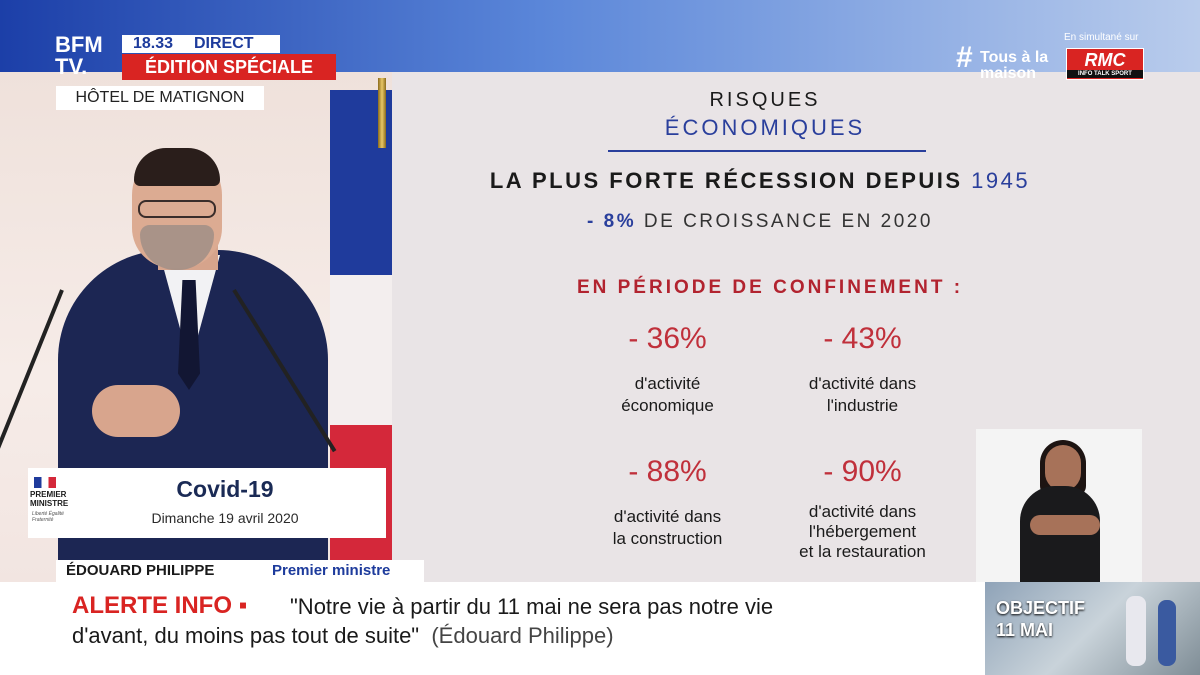 The height and width of the screenshot is (675, 1200). Describe the element at coordinates (765, 100) in the screenshot. I see `slide-title-line1: RISQUES` at that location.